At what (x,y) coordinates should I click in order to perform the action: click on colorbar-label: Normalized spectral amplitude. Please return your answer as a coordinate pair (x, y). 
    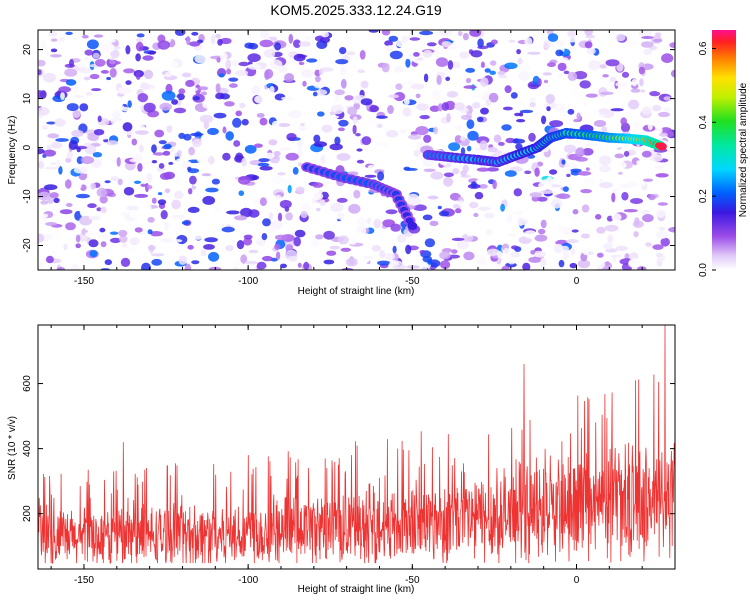
    Looking at the image, I should click on (743, 149).